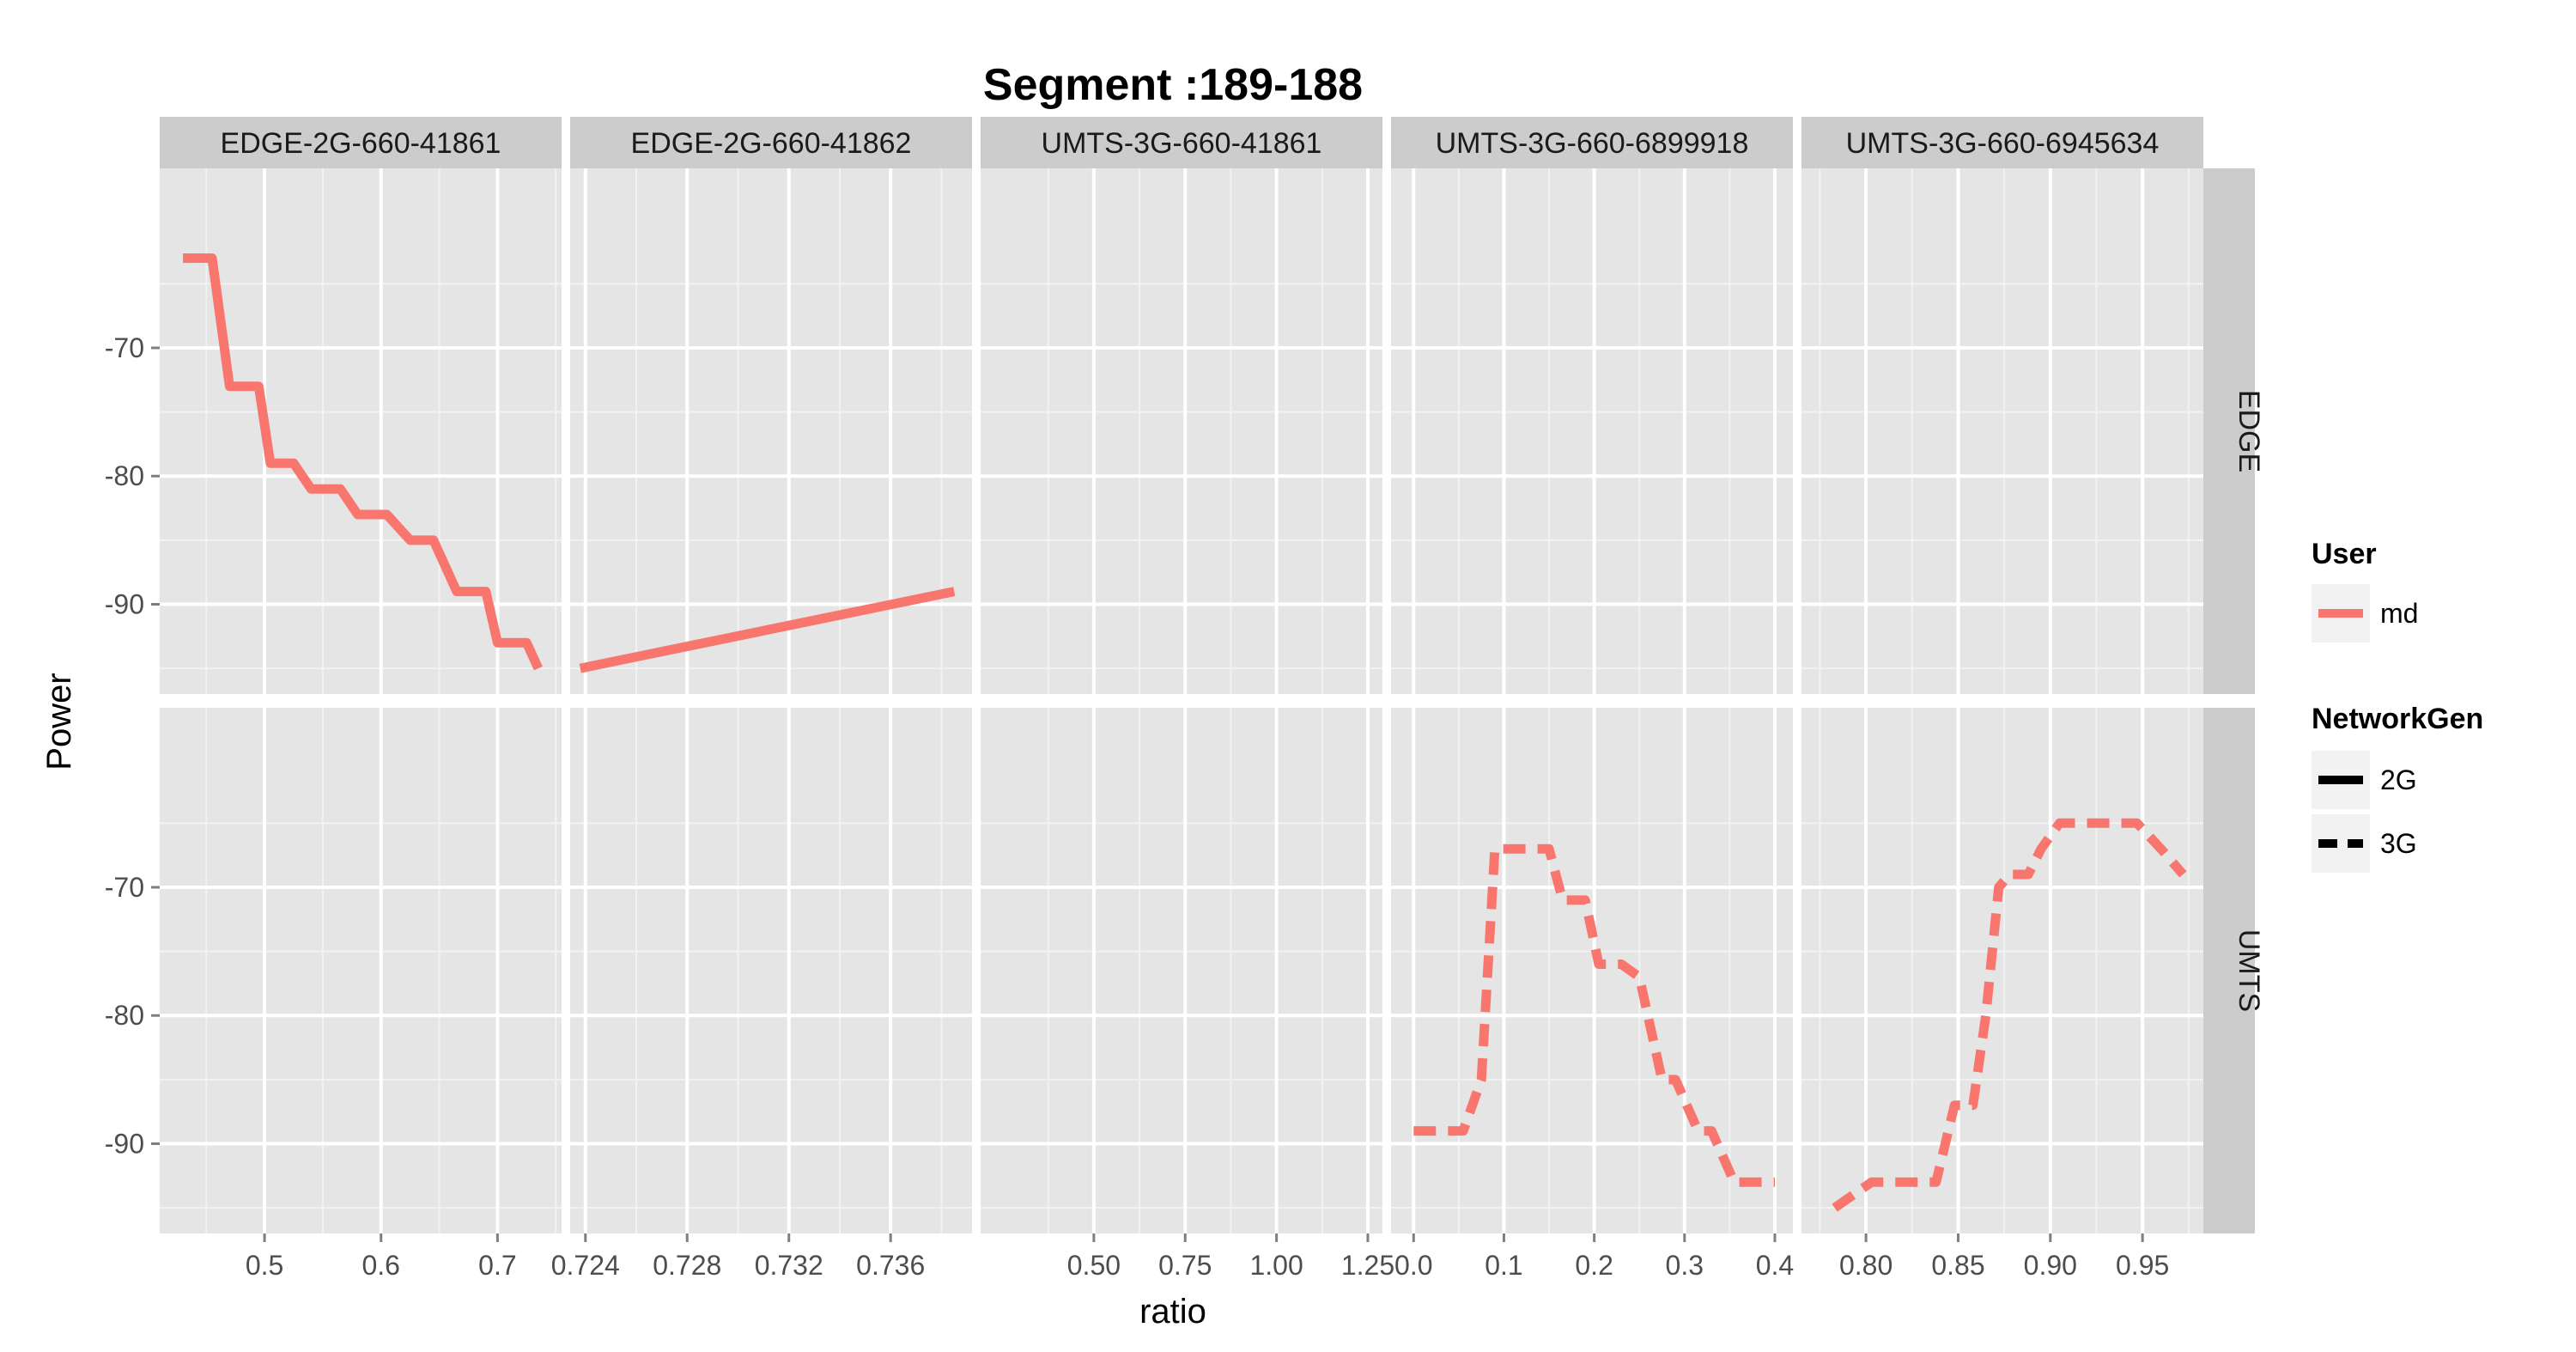 Image resolution: width=2576 pixels, height=1352 pixels. I want to click on x-tick-label: 0.1, so click(1503, 1265).